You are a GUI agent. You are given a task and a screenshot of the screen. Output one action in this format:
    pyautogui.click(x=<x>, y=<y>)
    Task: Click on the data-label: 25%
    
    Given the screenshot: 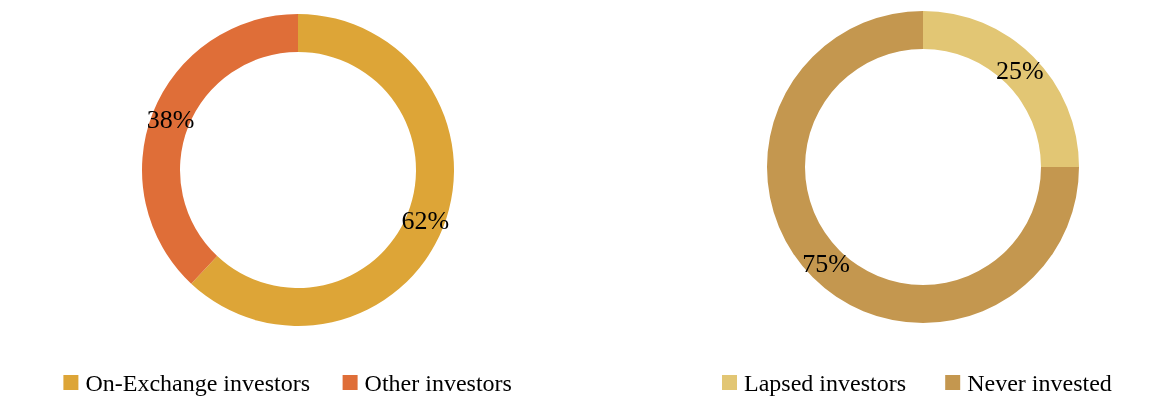 What is the action you would take?
    pyautogui.click(x=1020, y=70)
    